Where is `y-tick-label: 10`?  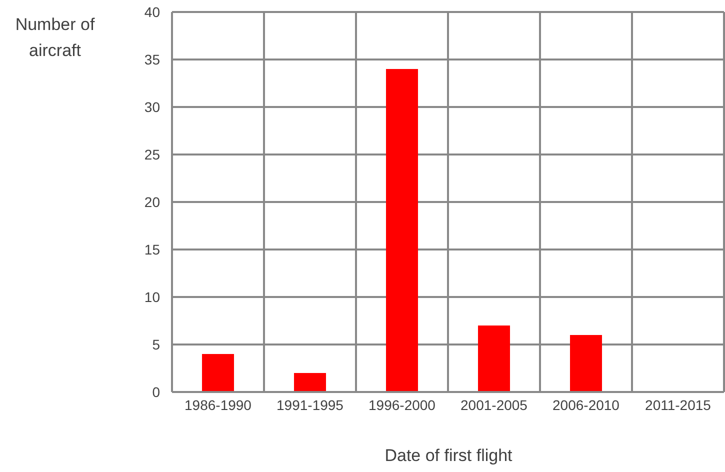 y-tick-label: 10 is located at coordinates (152, 296).